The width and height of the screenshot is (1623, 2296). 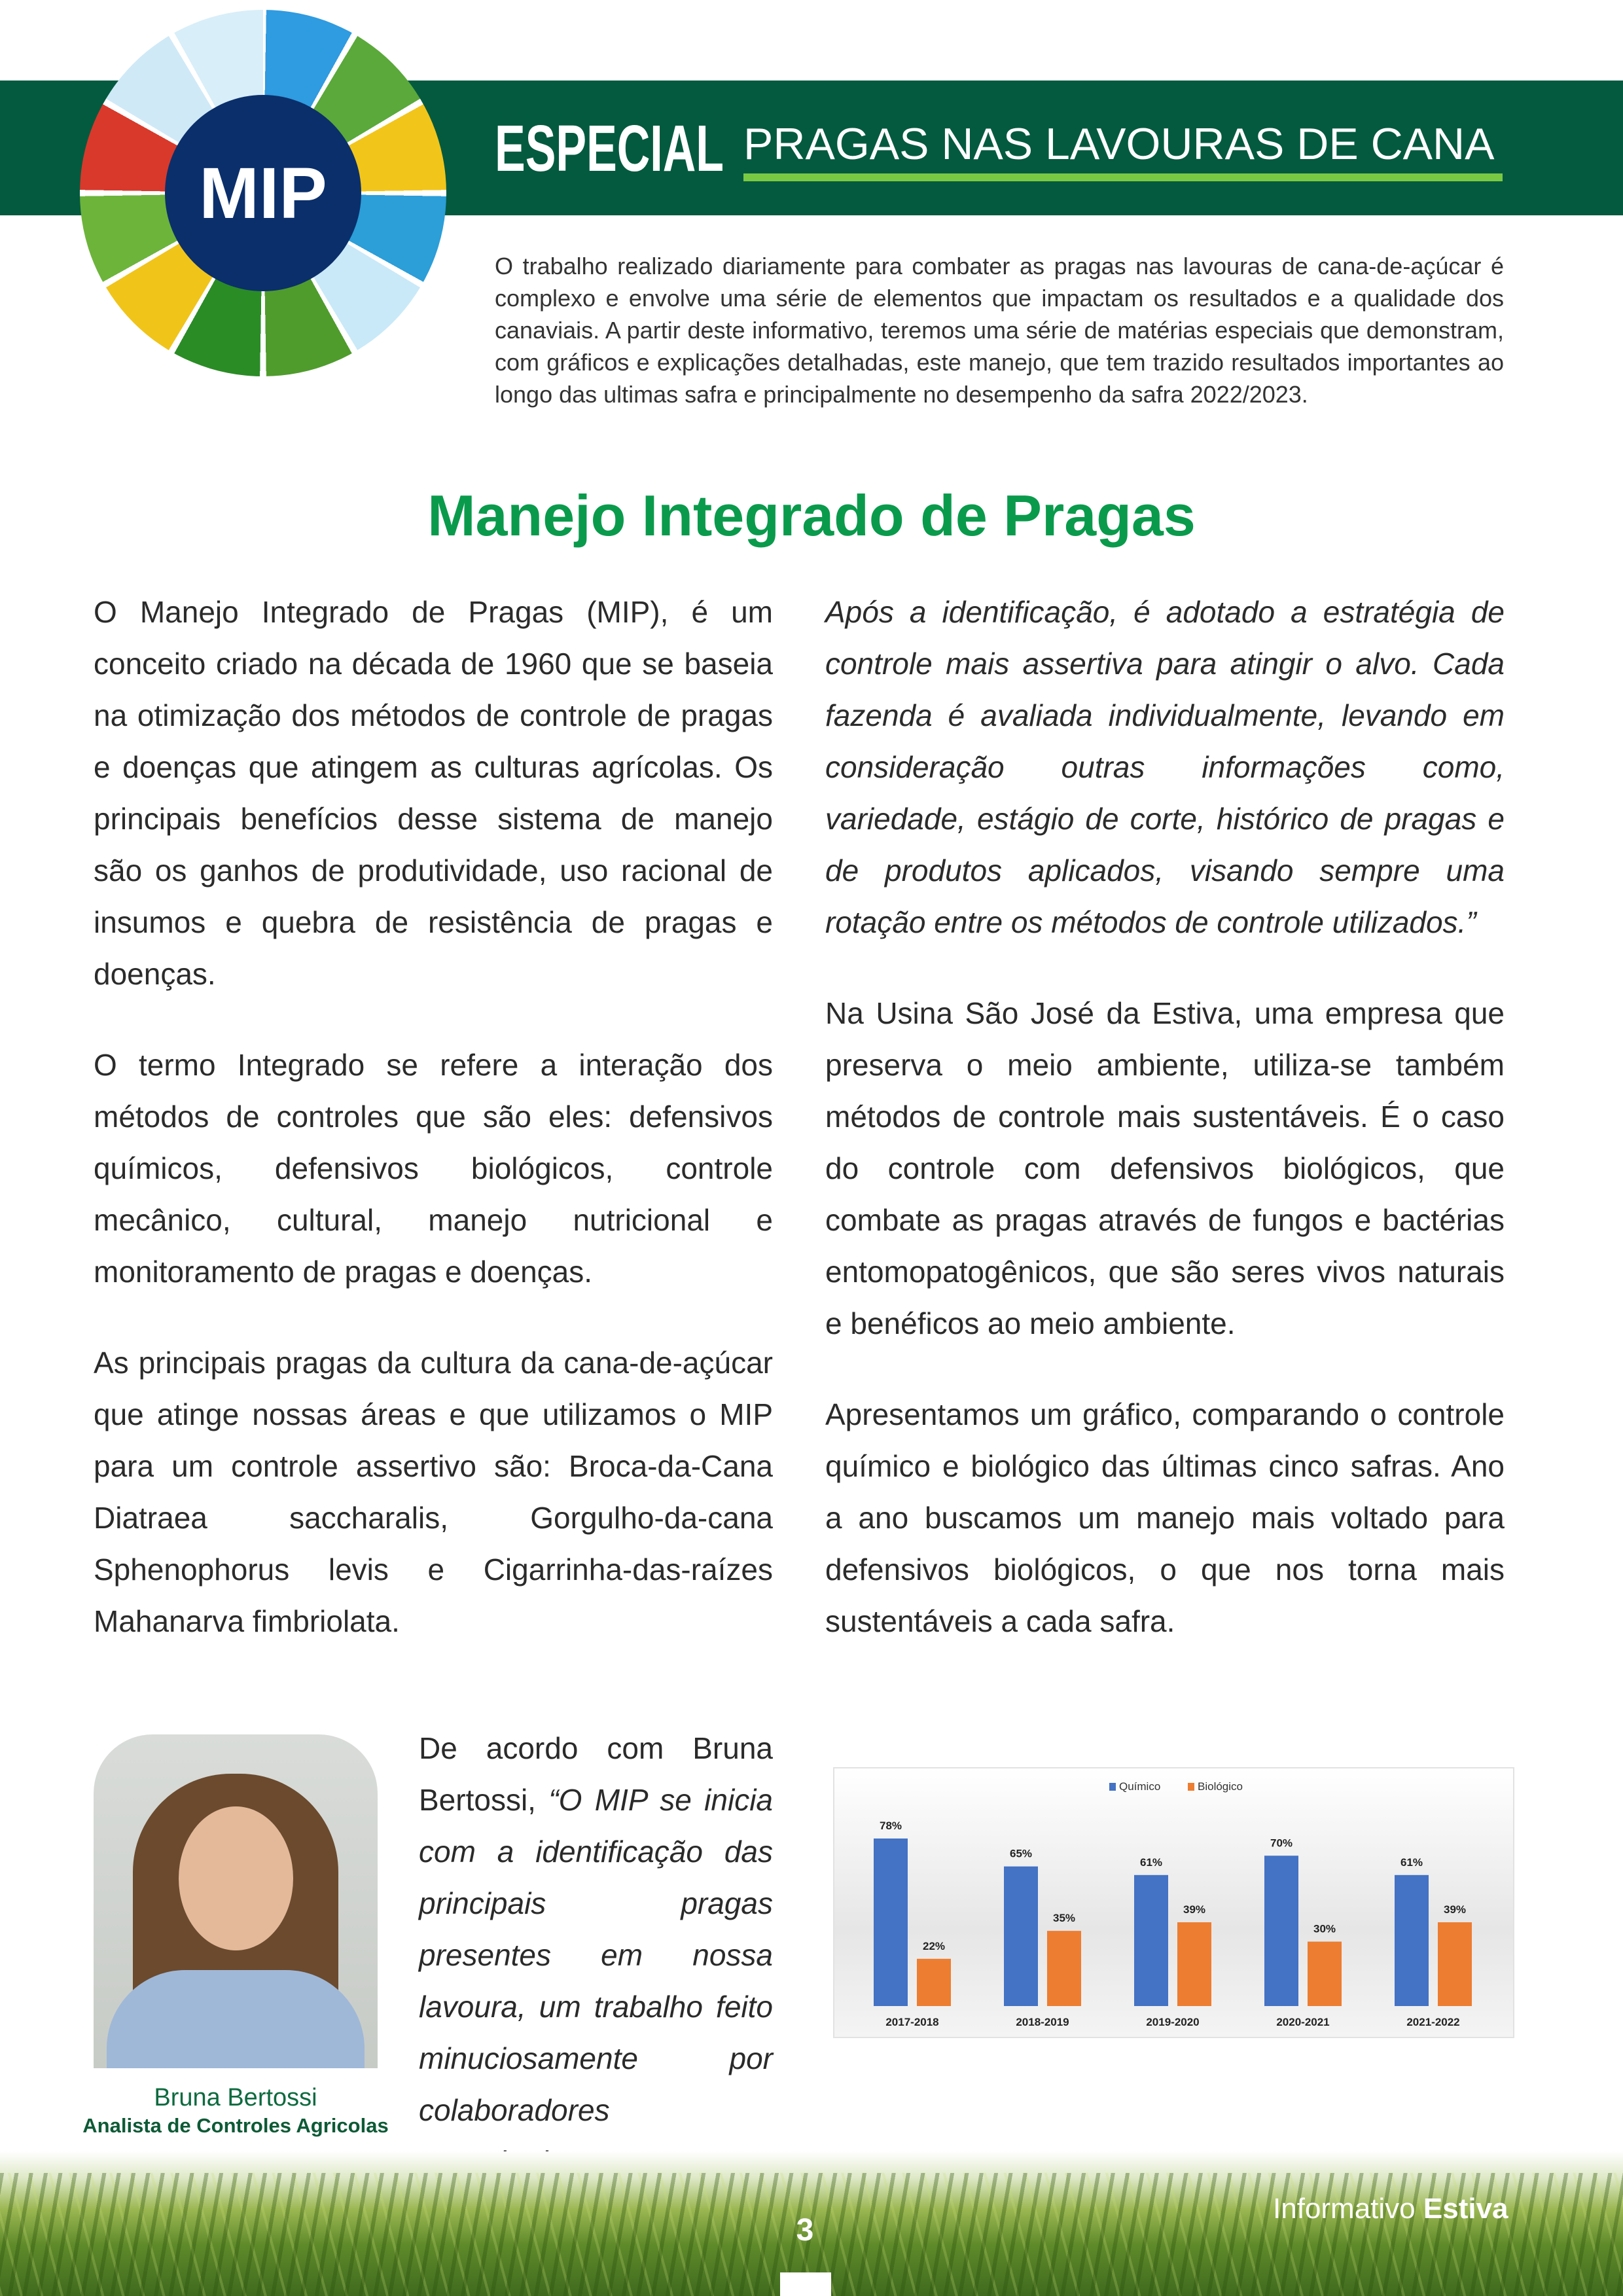 I want to click on page-number: 3, so click(x=805, y=2230).